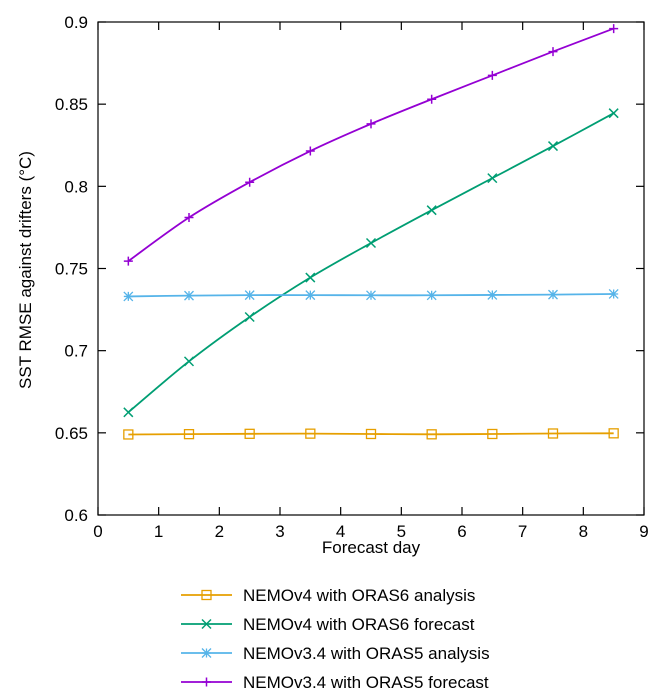 This screenshot has height=697, width=652. I want to click on y-tick-label: 0.75, so click(71, 269).